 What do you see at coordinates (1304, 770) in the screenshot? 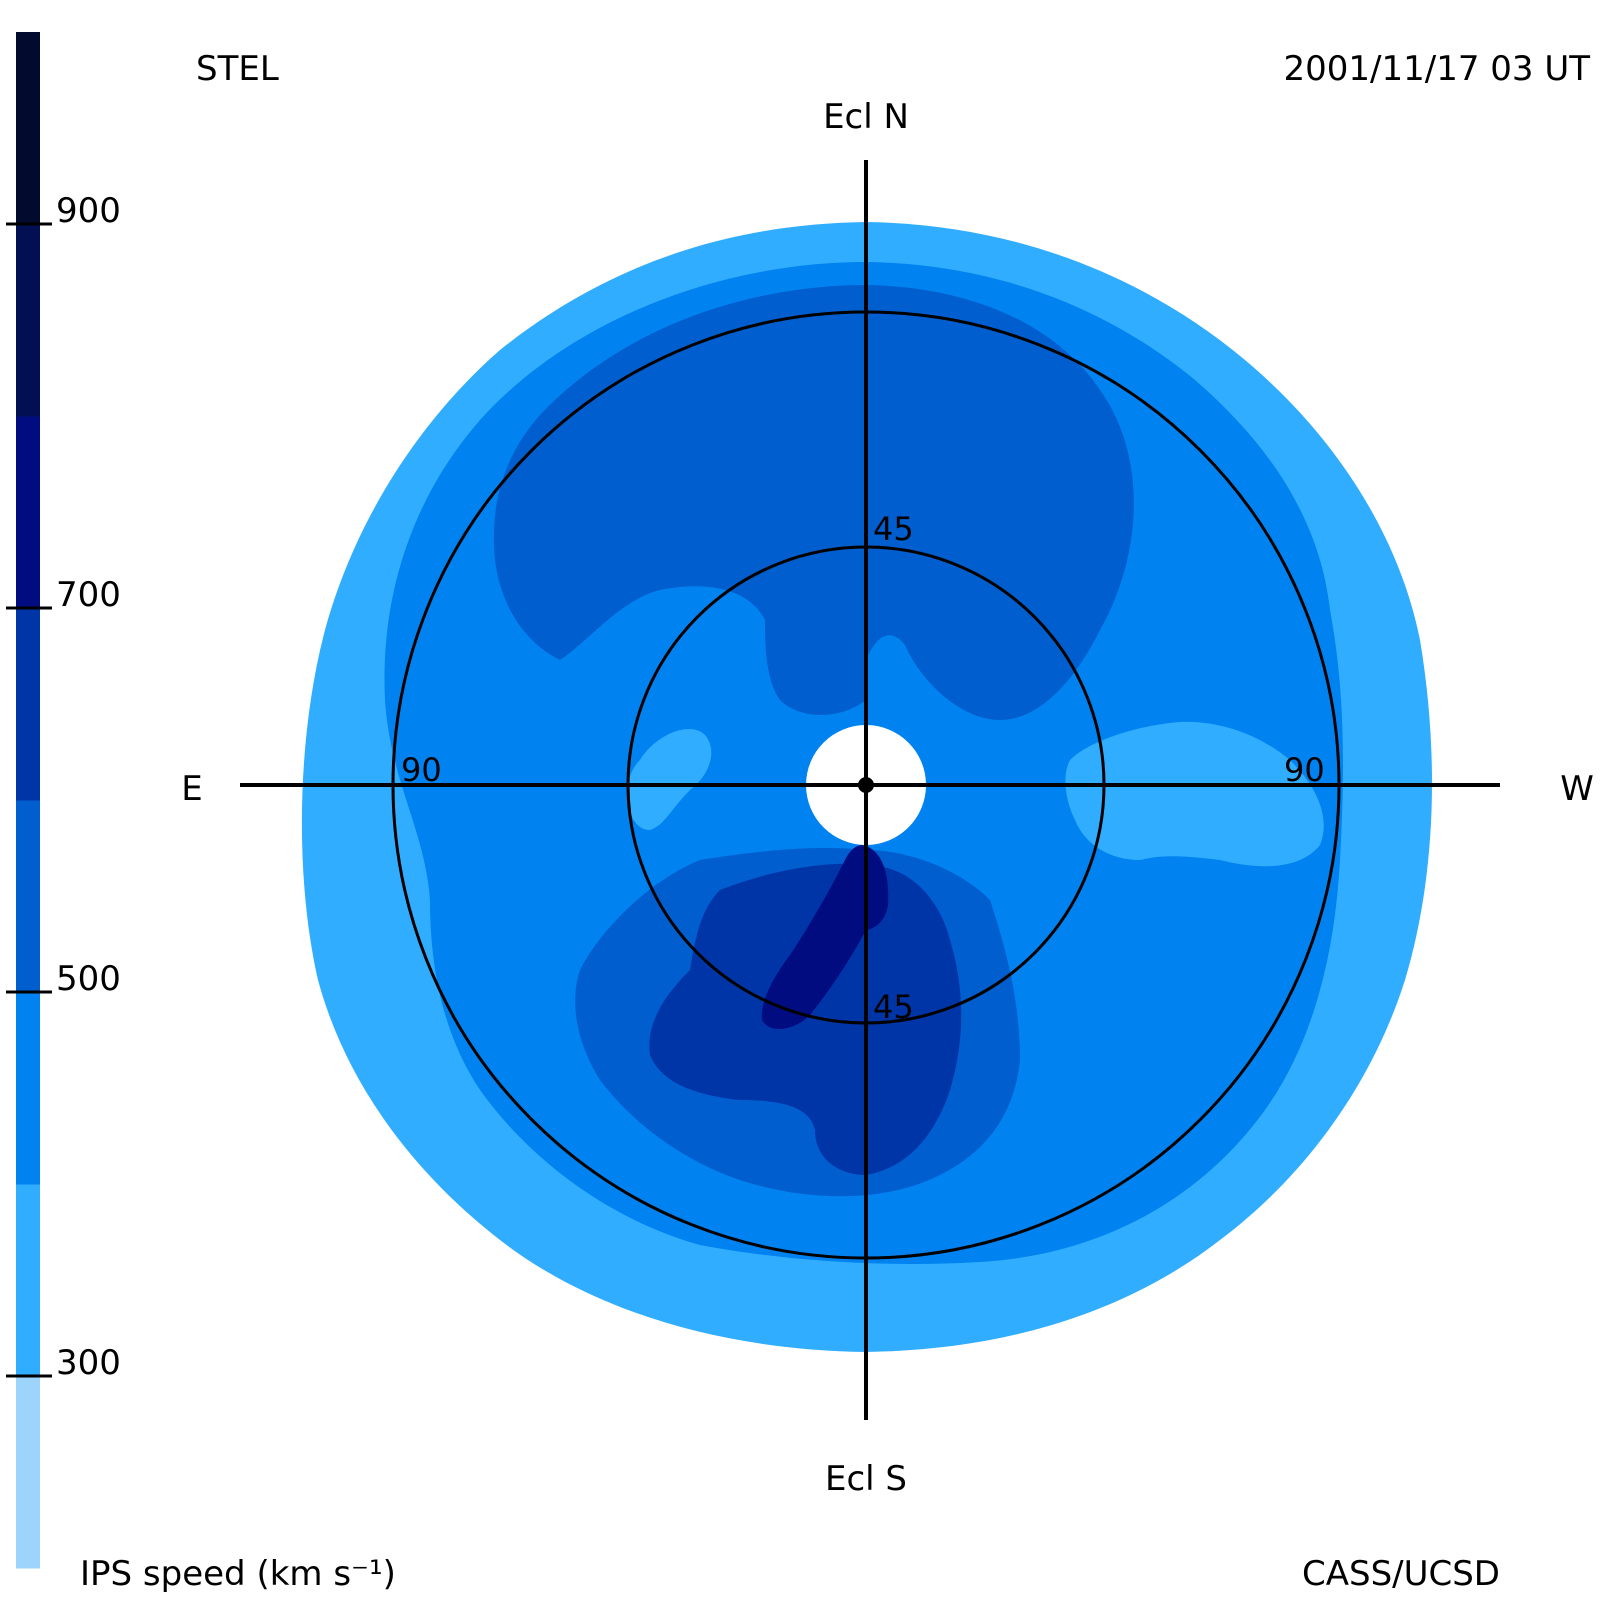
I see `ring-label-90-west: 90` at bounding box center [1304, 770].